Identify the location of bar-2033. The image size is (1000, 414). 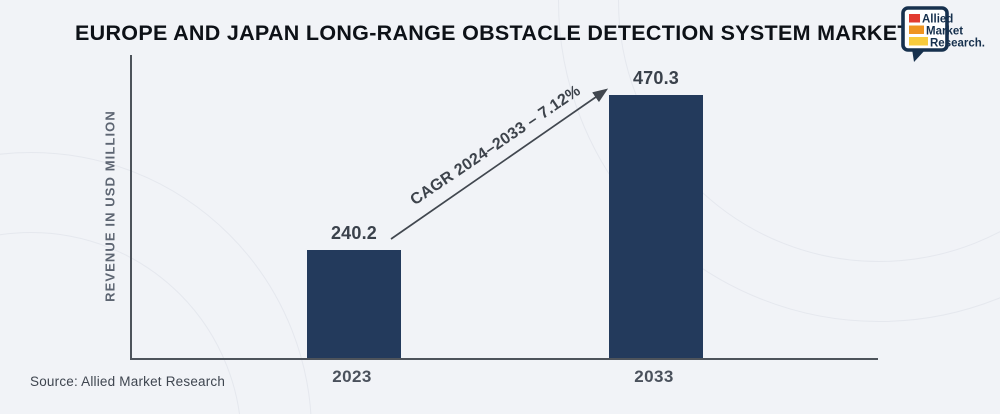
(656, 226).